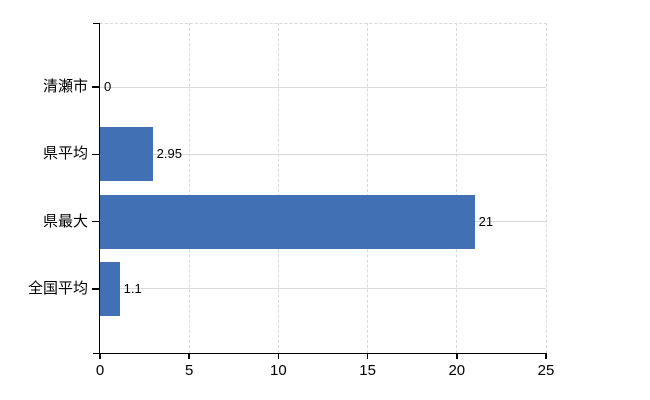 The height and width of the screenshot is (400, 650). Describe the element at coordinates (486, 221) in the screenshot. I see `bar-value-label: 21` at that location.